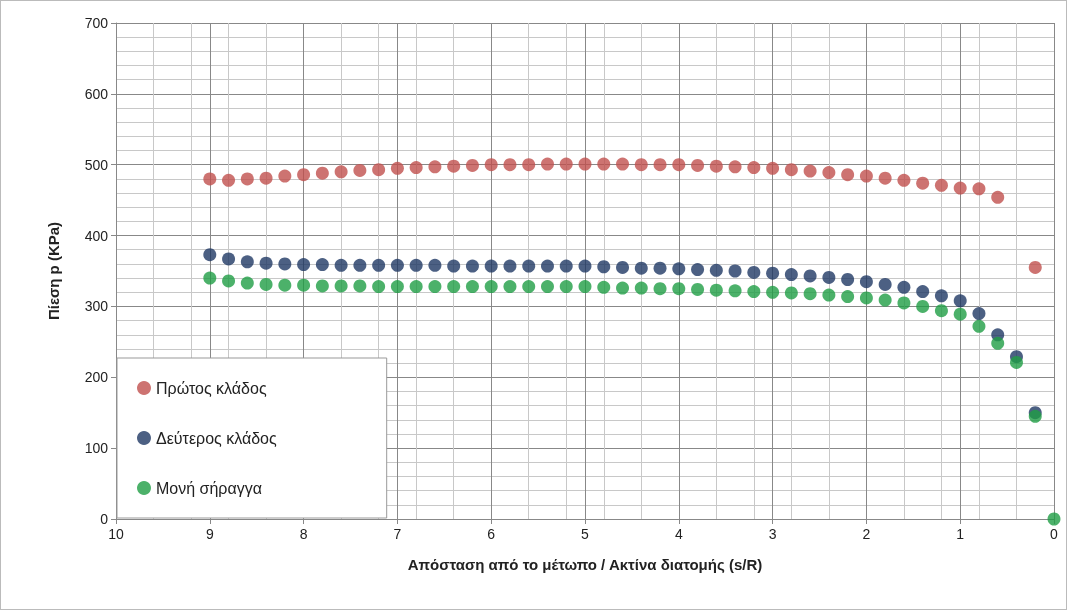 The height and width of the screenshot is (610, 1067). Describe the element at coordinates (585, 564) in the screenshot. I see `x-axis-title: Απόσταση από το μέτωπο / Ακτίνα διατομής (s/R)` at that location.